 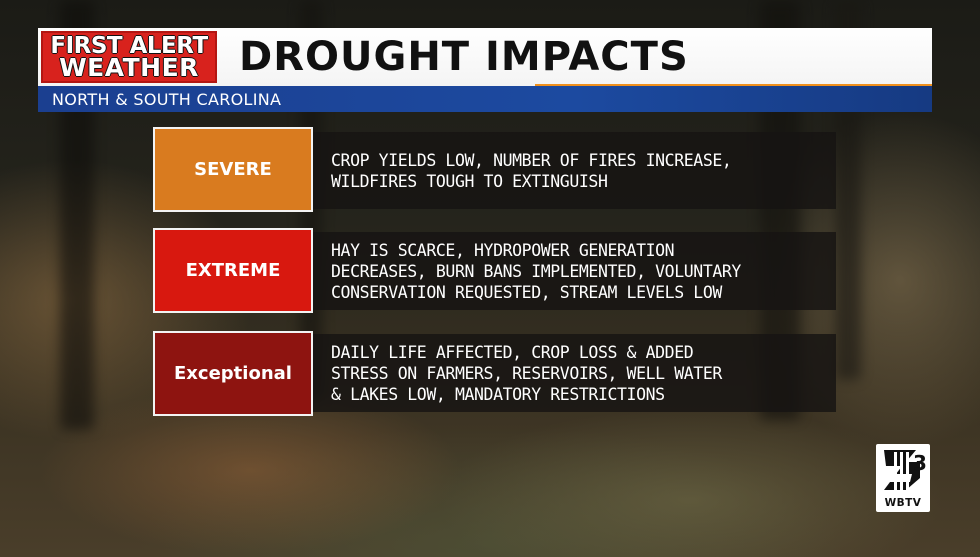 What do you see at coordinates (167, 99) in the screenshot?
I see `page-subtitle: NORTH & SOUTH CAROLINA` at bounding box center [167, 99].